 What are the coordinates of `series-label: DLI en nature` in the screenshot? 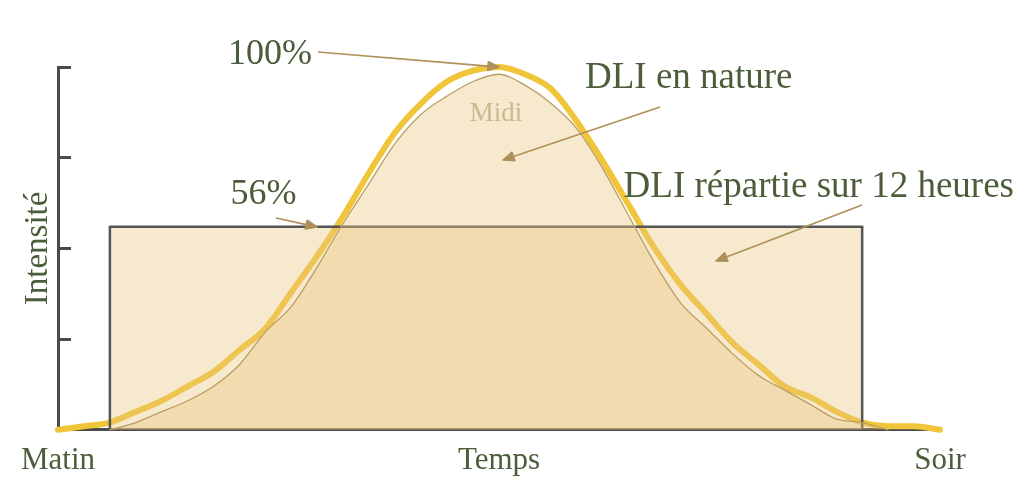 It's located at (689, 75).